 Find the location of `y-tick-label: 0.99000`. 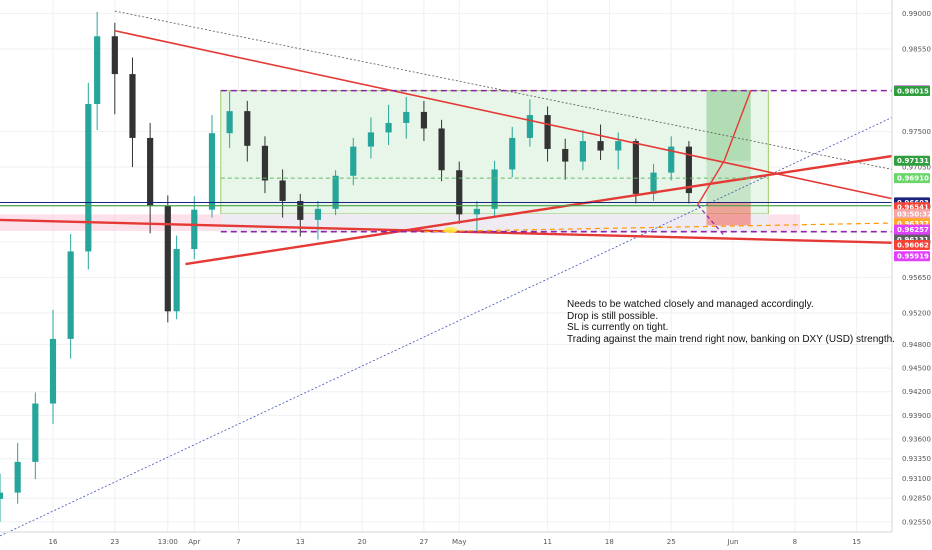

y-tick-label: 0.99000 is located at coordinates (916, 14).